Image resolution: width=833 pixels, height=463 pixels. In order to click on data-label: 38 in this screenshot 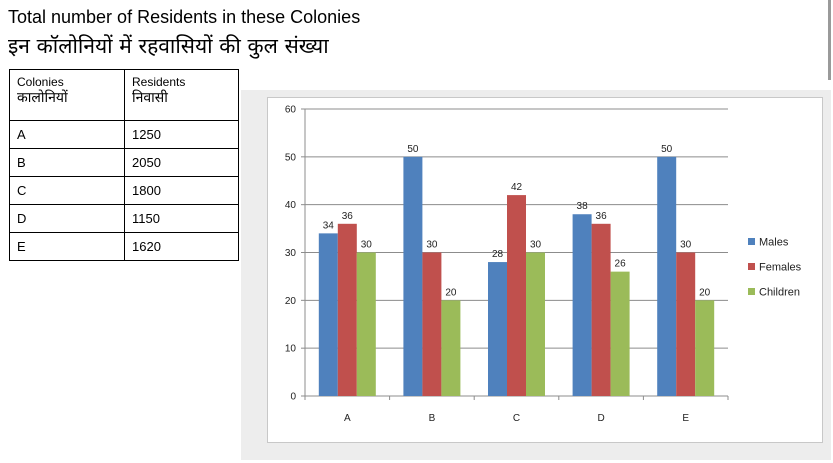, I will do `click(583, 206)`.